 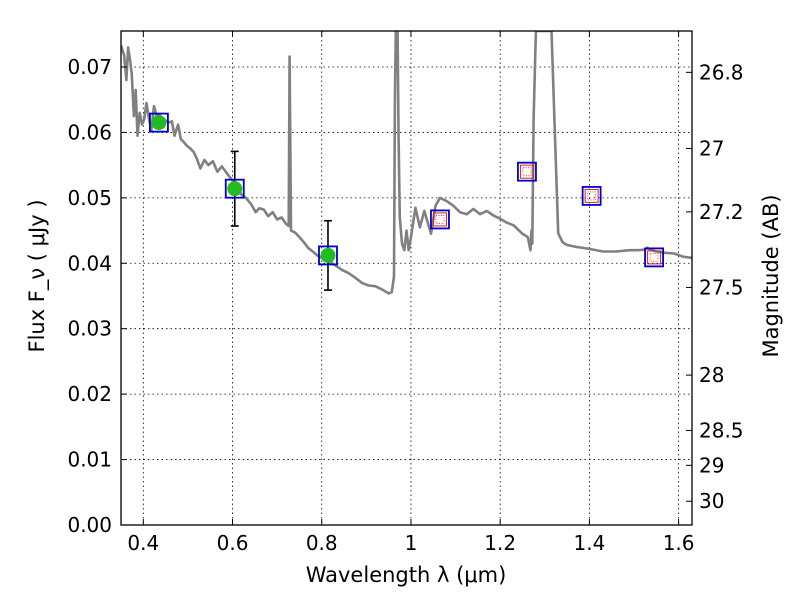 What do you see at coordinates (721, 212) in the screenshot?
I see `magnitude-tick-label: 27.2` at bounding box center [721, 212].